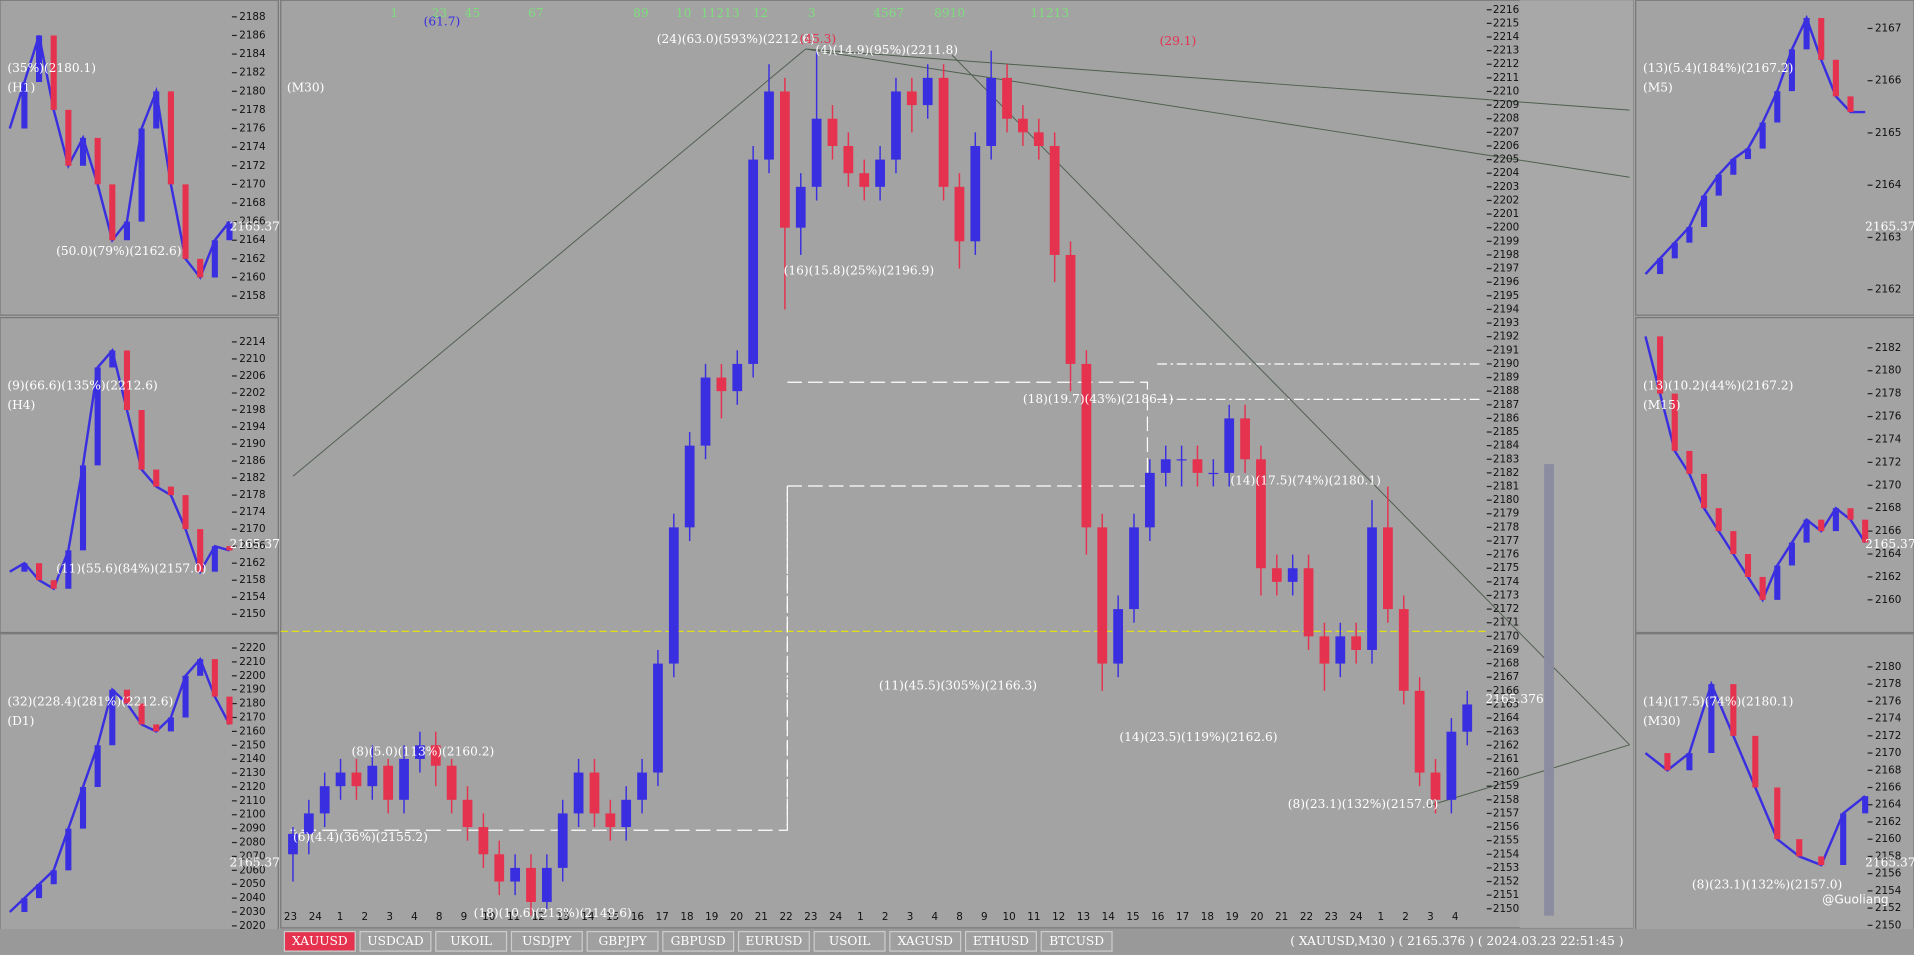  What do you see at coordinates (684, 13) in the screenshot?
I see `count-label: 10` at bounding box center [684, 13].